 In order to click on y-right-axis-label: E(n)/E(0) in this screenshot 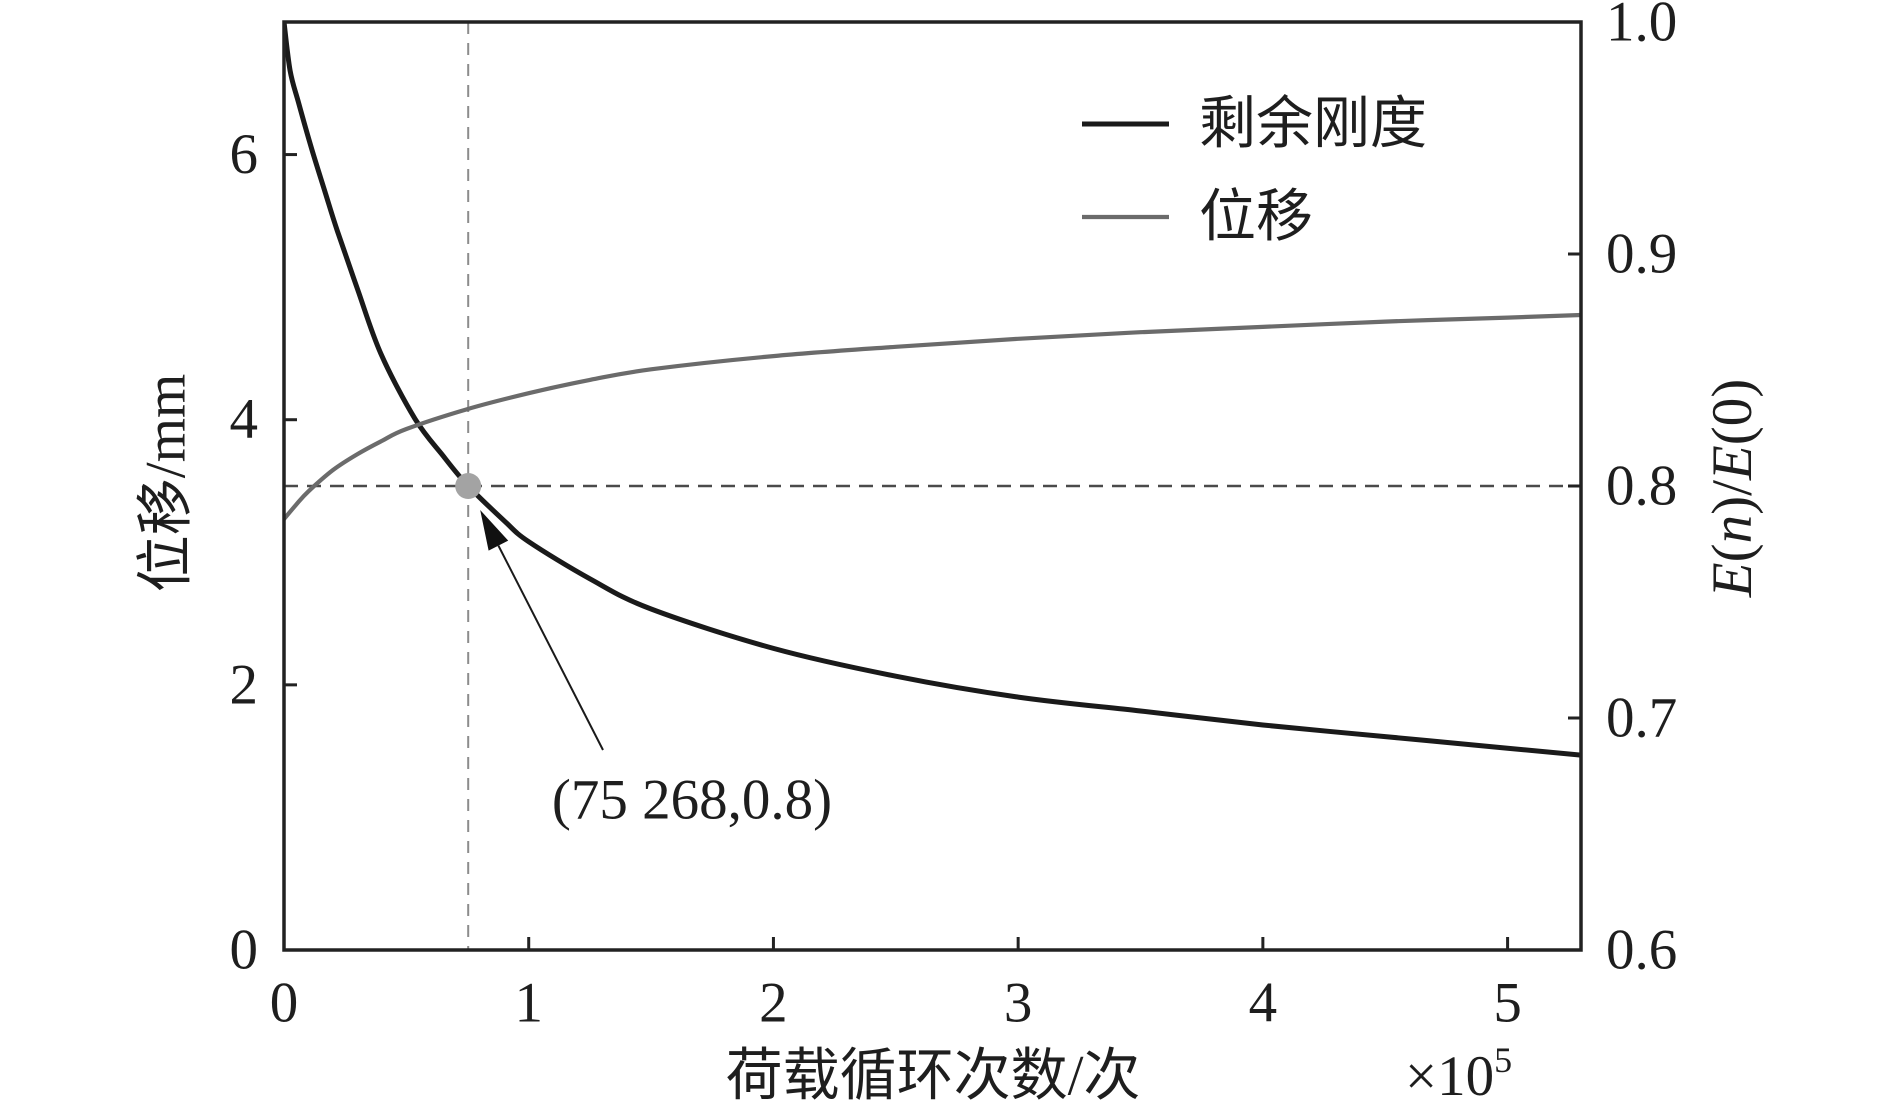, I will do `click(1732, 488)`.